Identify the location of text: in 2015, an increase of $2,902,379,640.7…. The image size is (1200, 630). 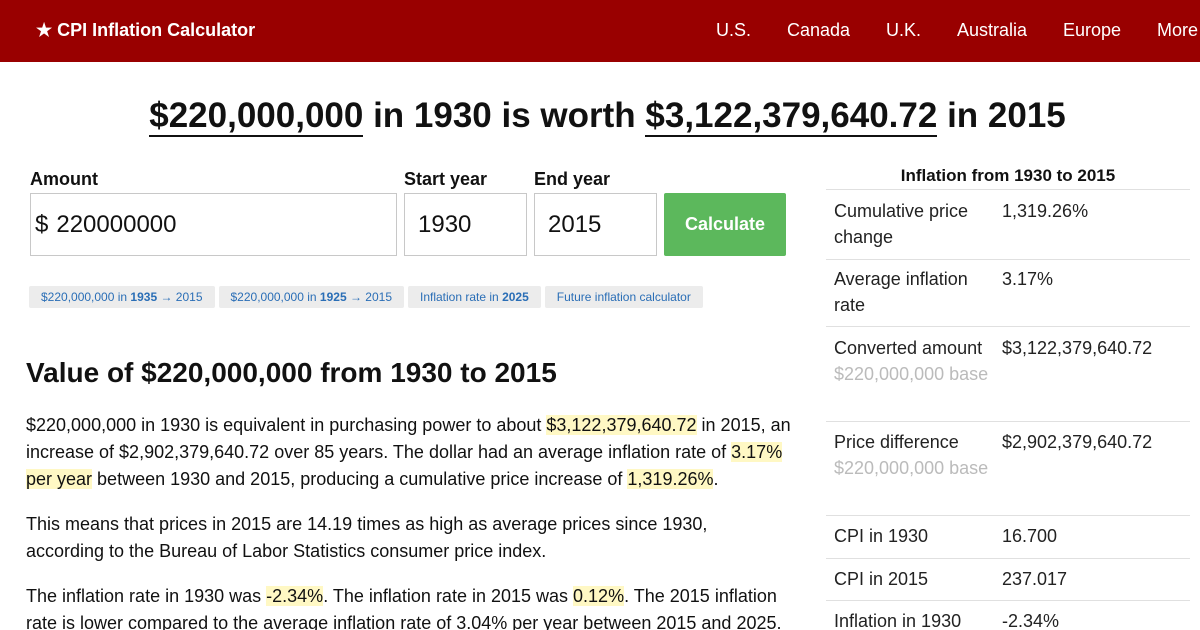
(408, 438).